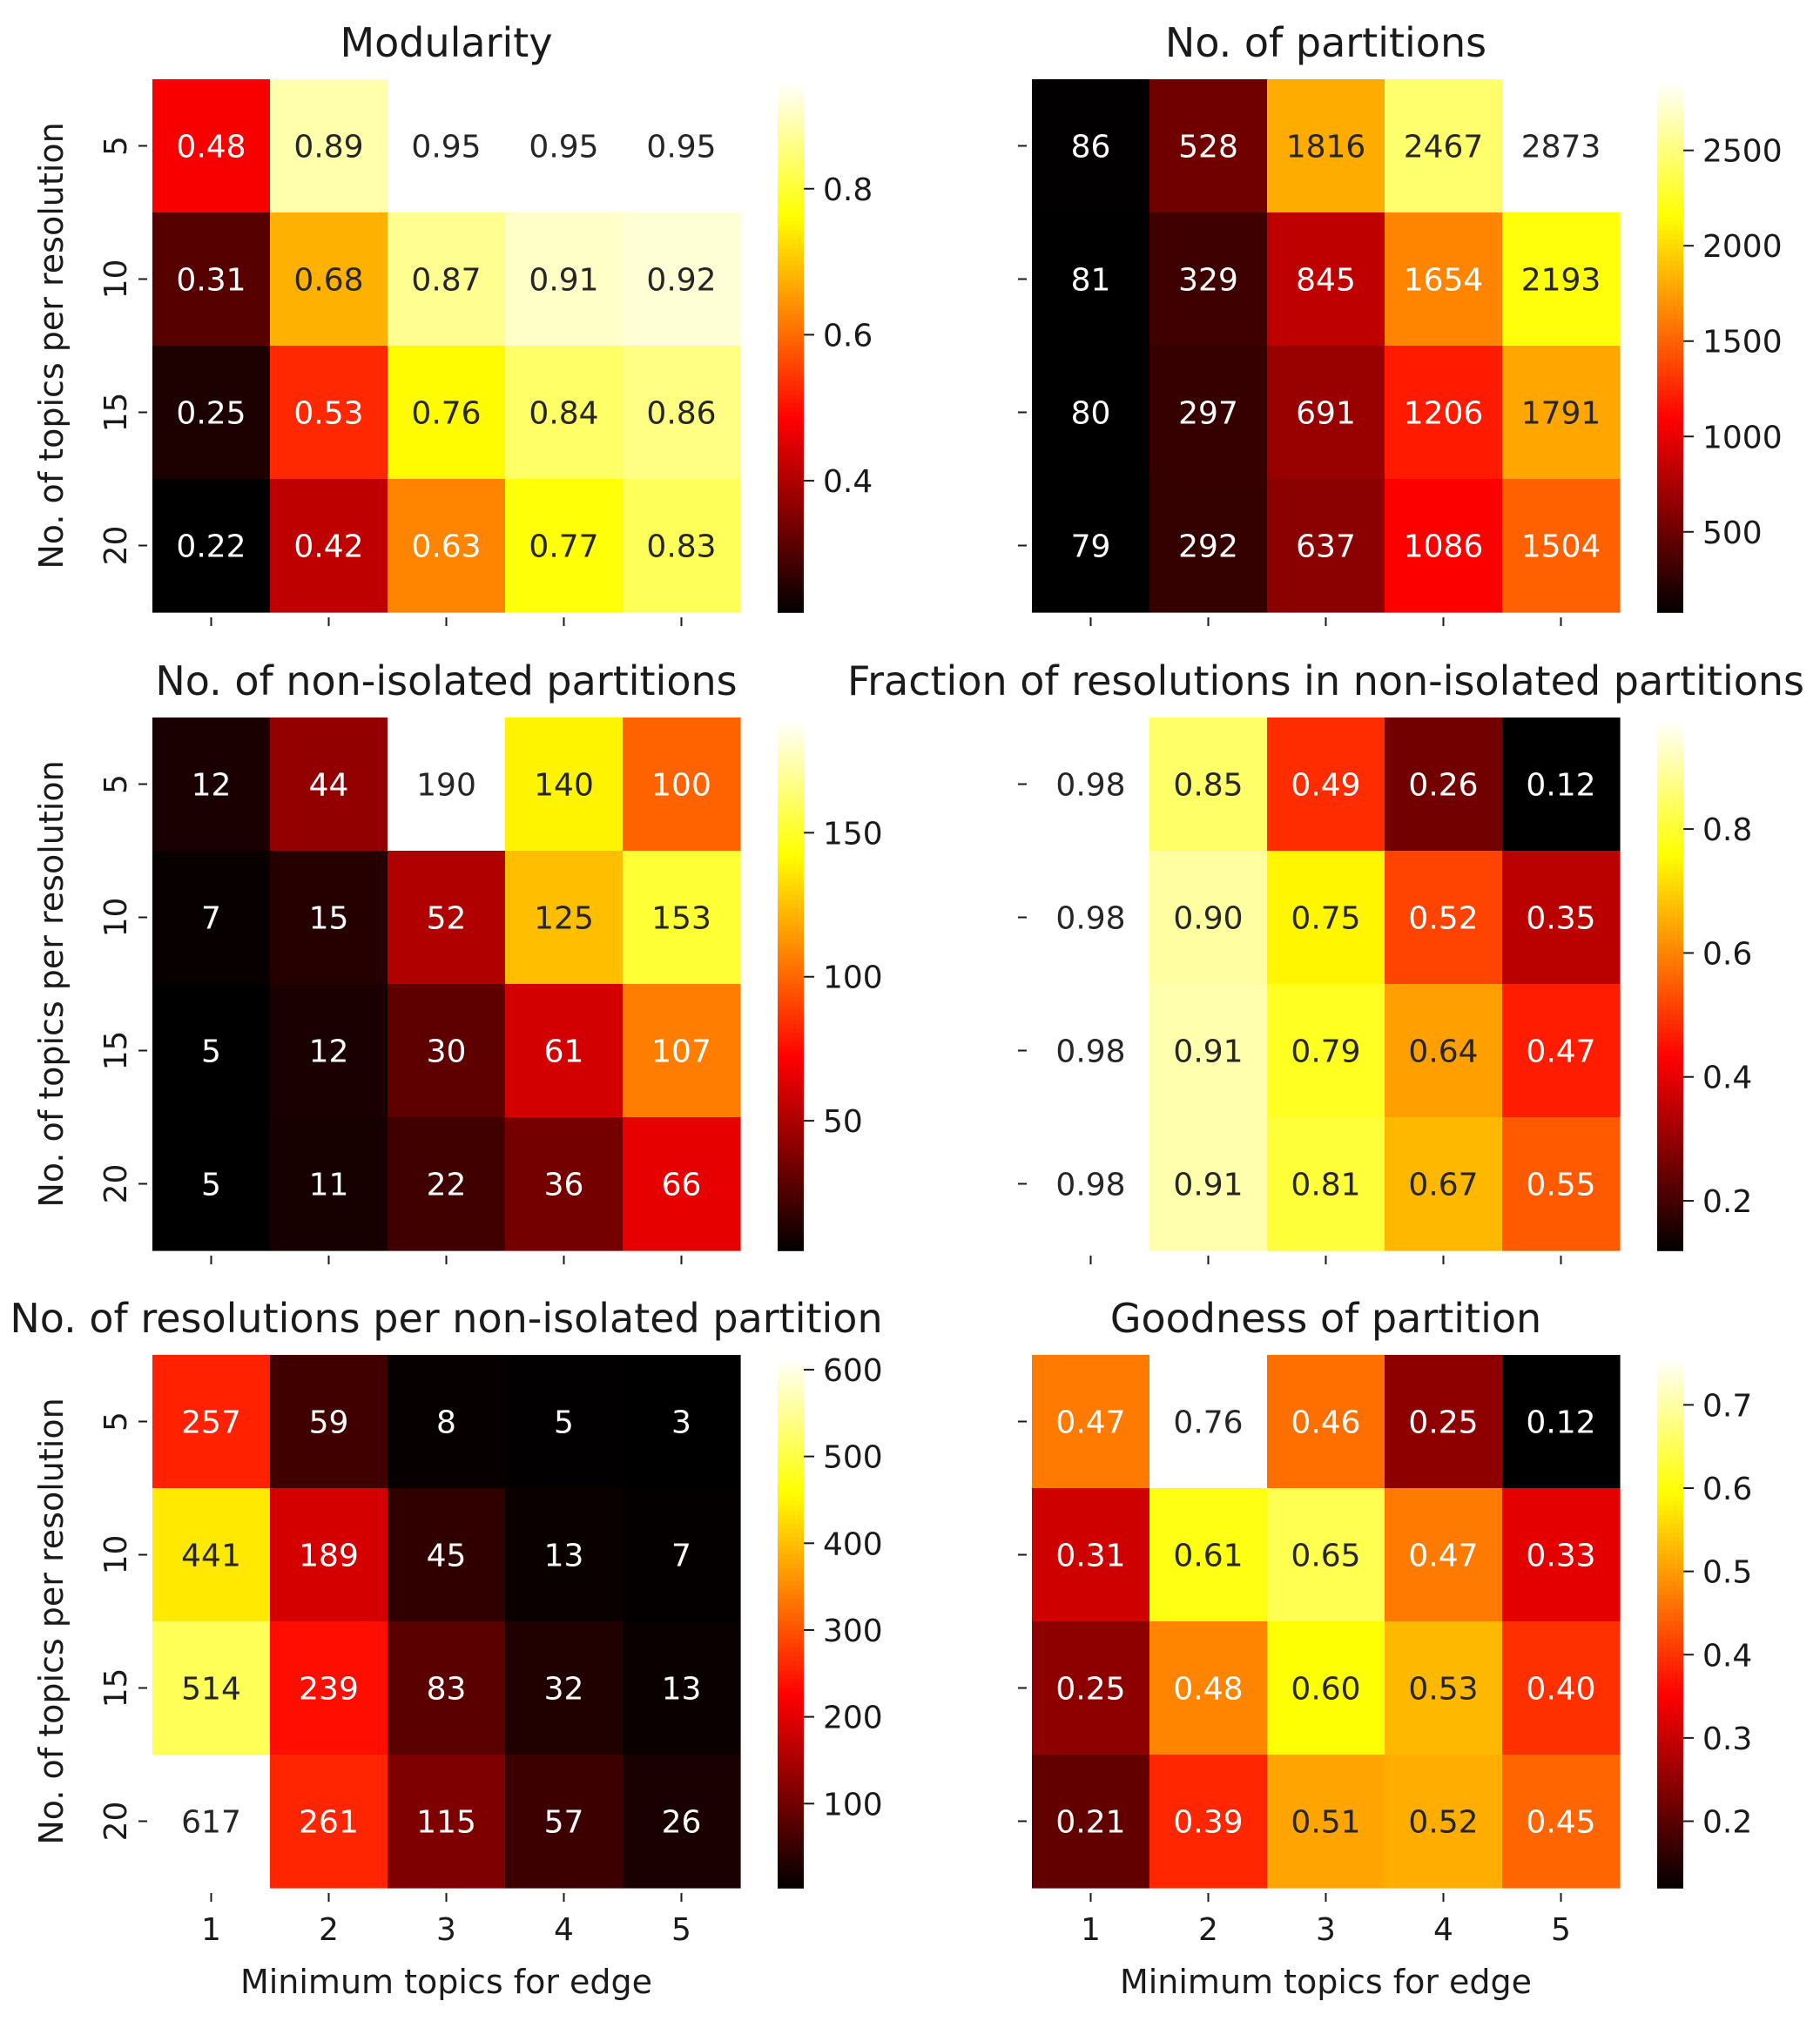 This screenshot has height=2028, width=1820. Describe the element at coordinates (1560, 1557) in the screenshot. I see `cell-label: 0.33` at that location.